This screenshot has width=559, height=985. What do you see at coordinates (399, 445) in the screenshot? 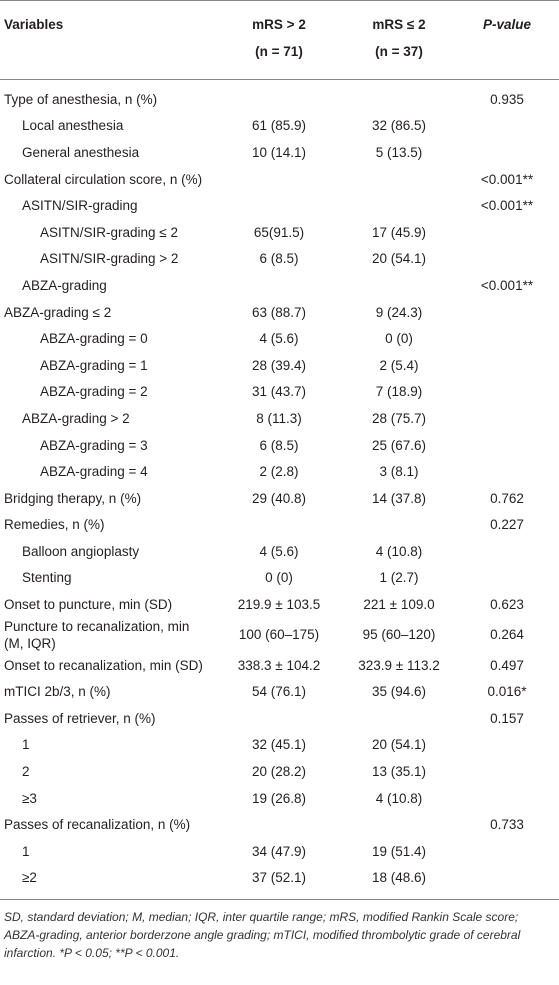
I see `cell: 25 (67.6)` at bounding box center [399, 445].